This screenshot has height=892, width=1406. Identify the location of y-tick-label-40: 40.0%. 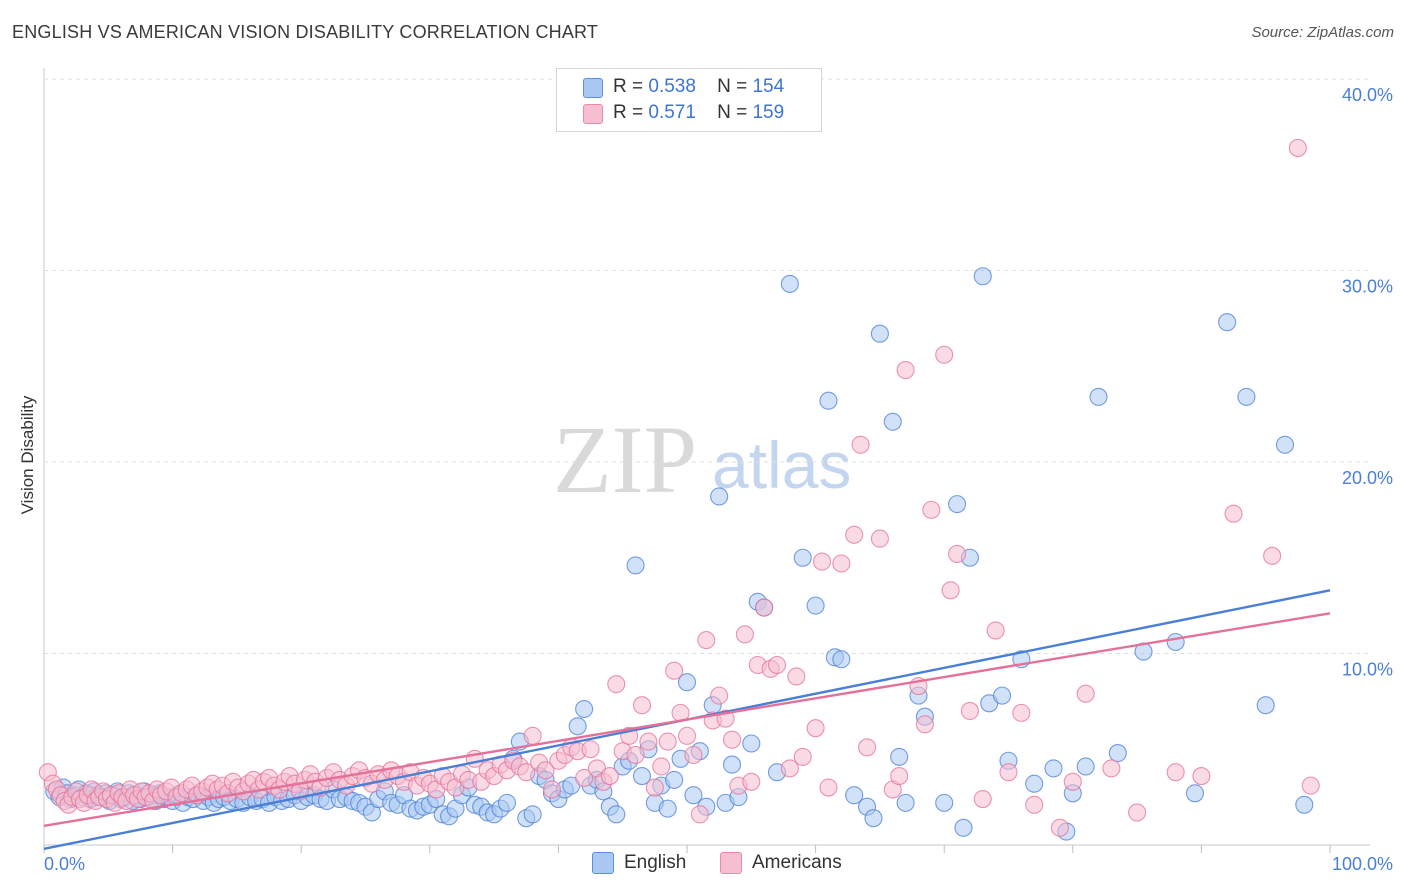
(1367, 95).